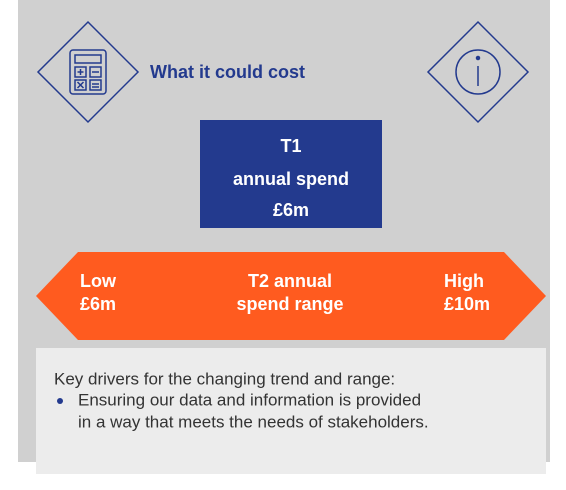 The width and height of the screenshot is (566, 490). What do you see at coordinates (88, 72) in the screenshot?
I see `calculator-icon` at bounding box center [88, 72].